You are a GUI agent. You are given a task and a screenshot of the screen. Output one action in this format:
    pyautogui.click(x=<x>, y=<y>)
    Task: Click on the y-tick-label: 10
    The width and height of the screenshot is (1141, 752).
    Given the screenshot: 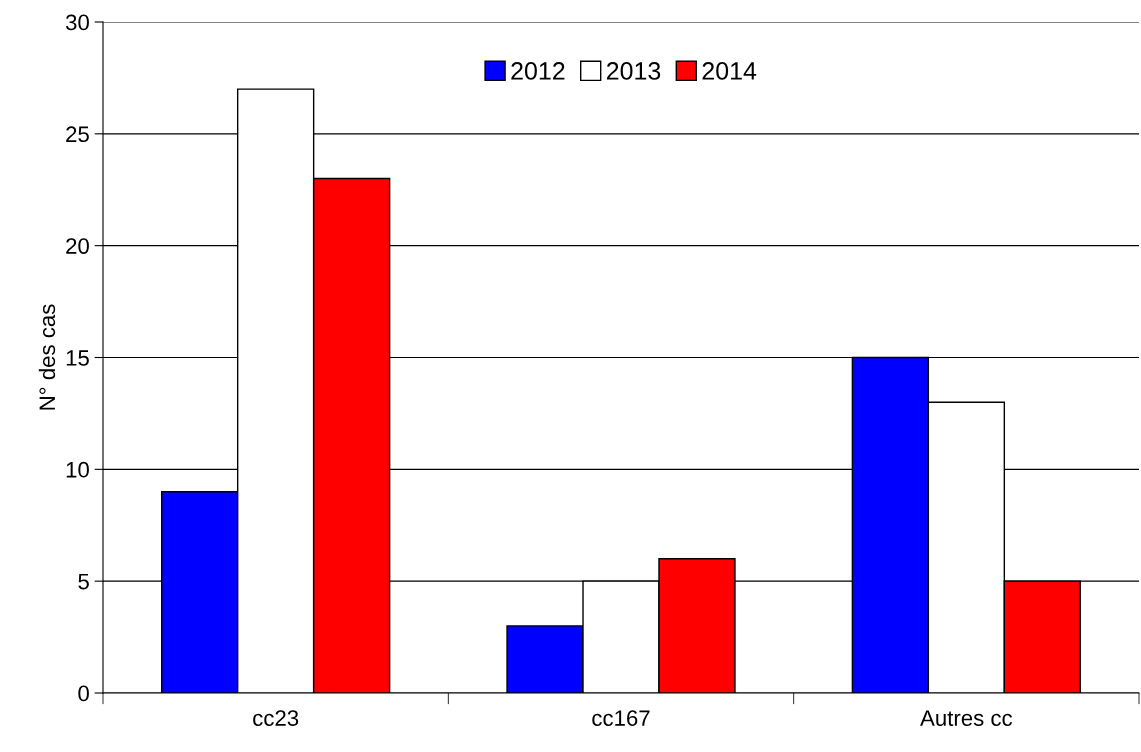 What is the action you would take?
    pyautogui.click(x=77, y=469)
    